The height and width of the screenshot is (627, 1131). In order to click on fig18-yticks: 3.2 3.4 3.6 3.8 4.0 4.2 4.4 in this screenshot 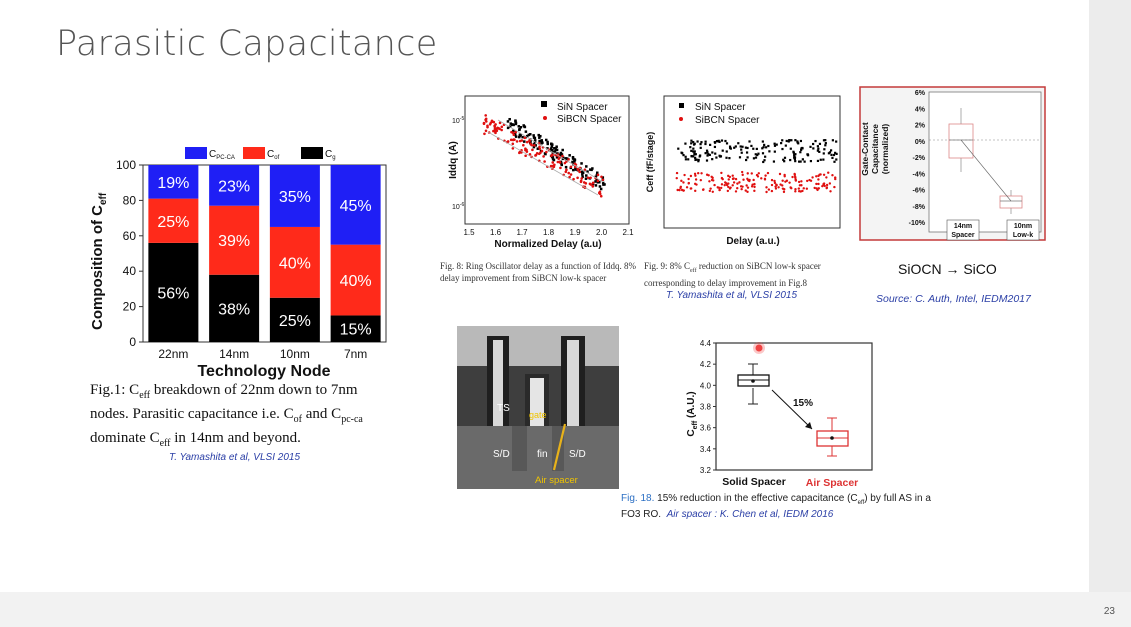, I will do `click(708, 407)`.